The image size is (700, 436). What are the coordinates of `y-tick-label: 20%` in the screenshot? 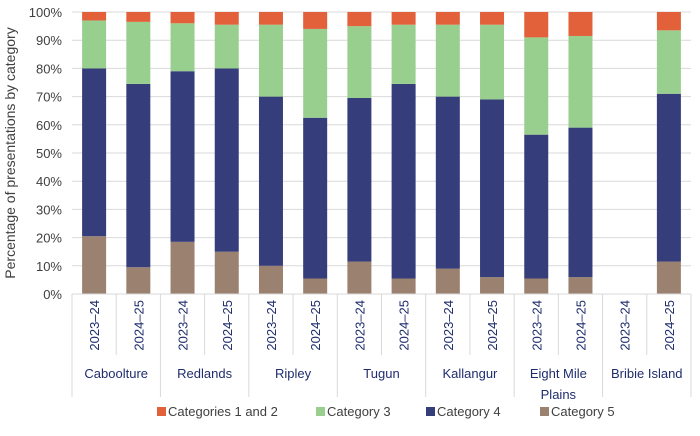 It's located at (49, 238).